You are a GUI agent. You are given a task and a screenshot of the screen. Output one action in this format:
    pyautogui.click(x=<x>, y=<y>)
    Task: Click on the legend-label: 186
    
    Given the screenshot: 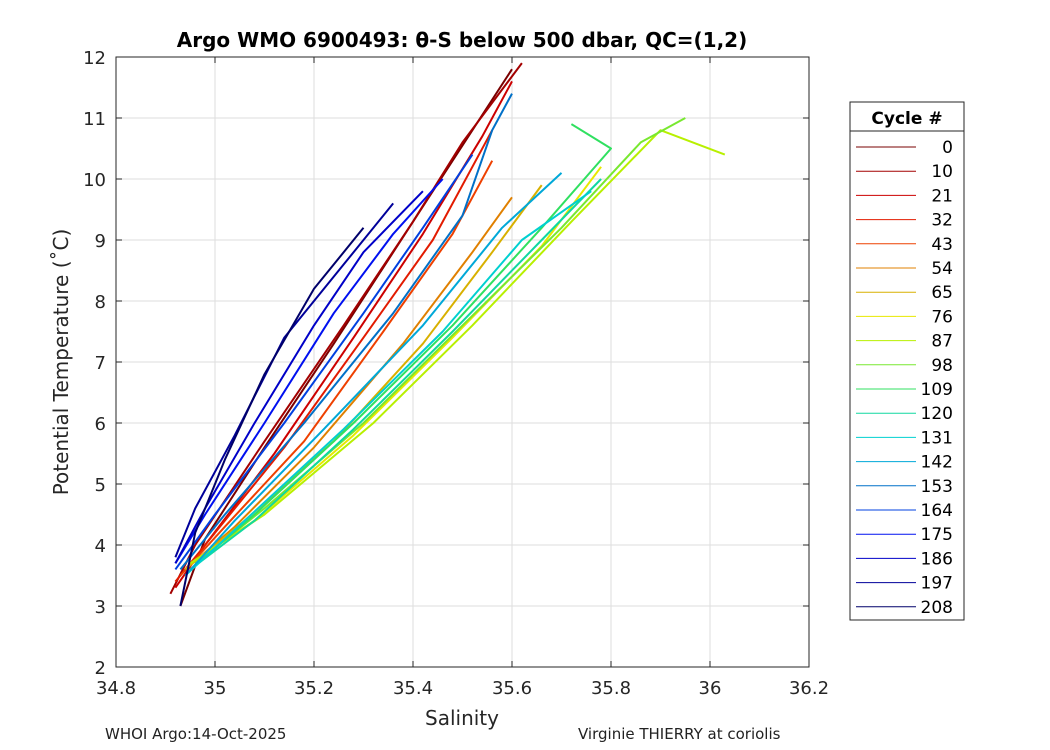 What is the action you would take?
    pyautogui.click(x=937, y=559)
    